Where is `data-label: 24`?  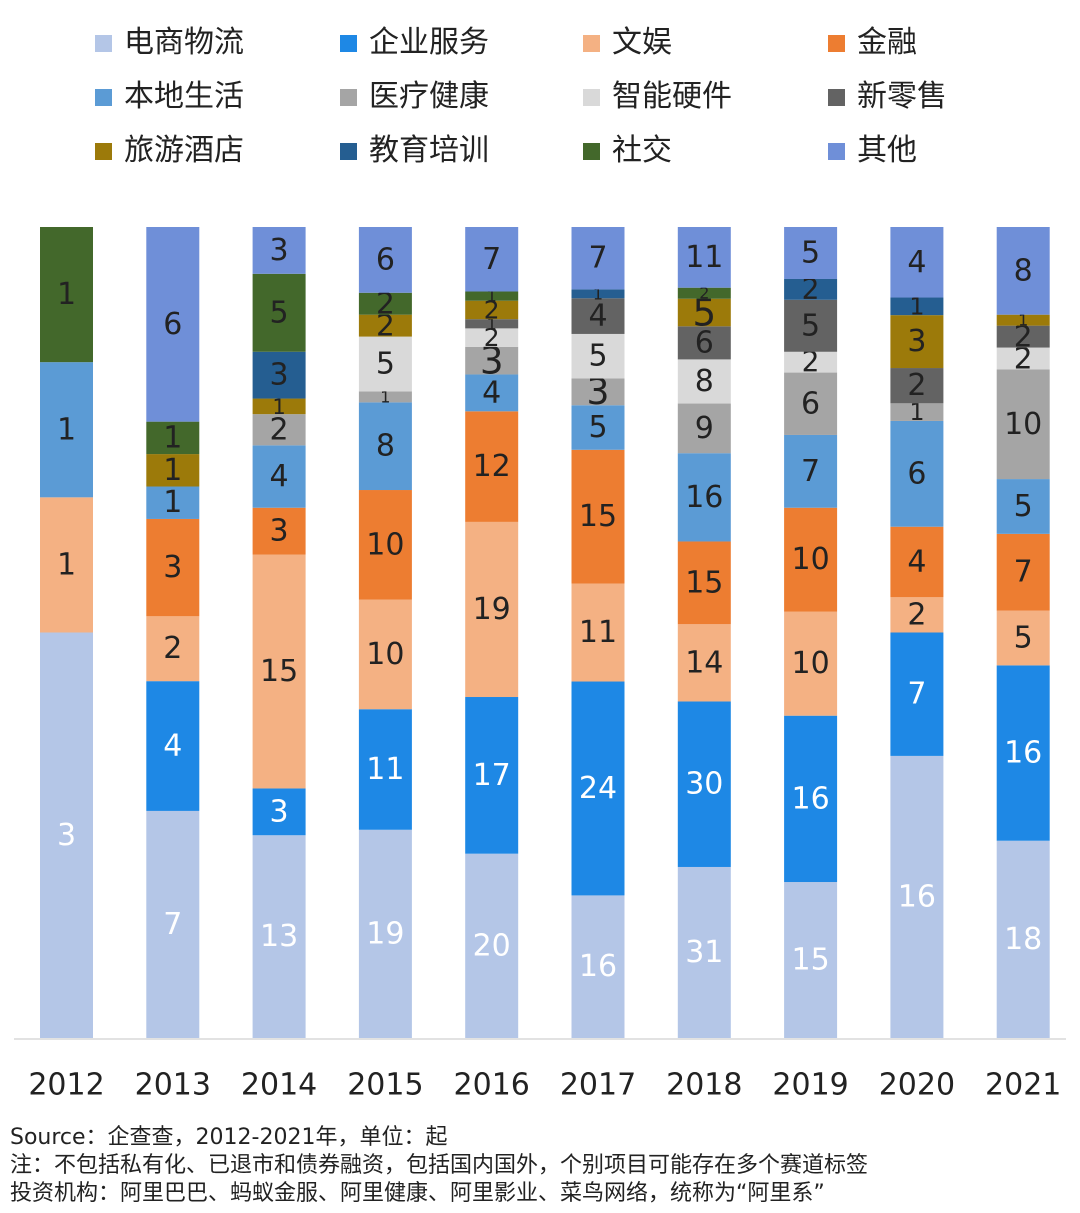
data-label: 24 is located at coordinates (598, 788).